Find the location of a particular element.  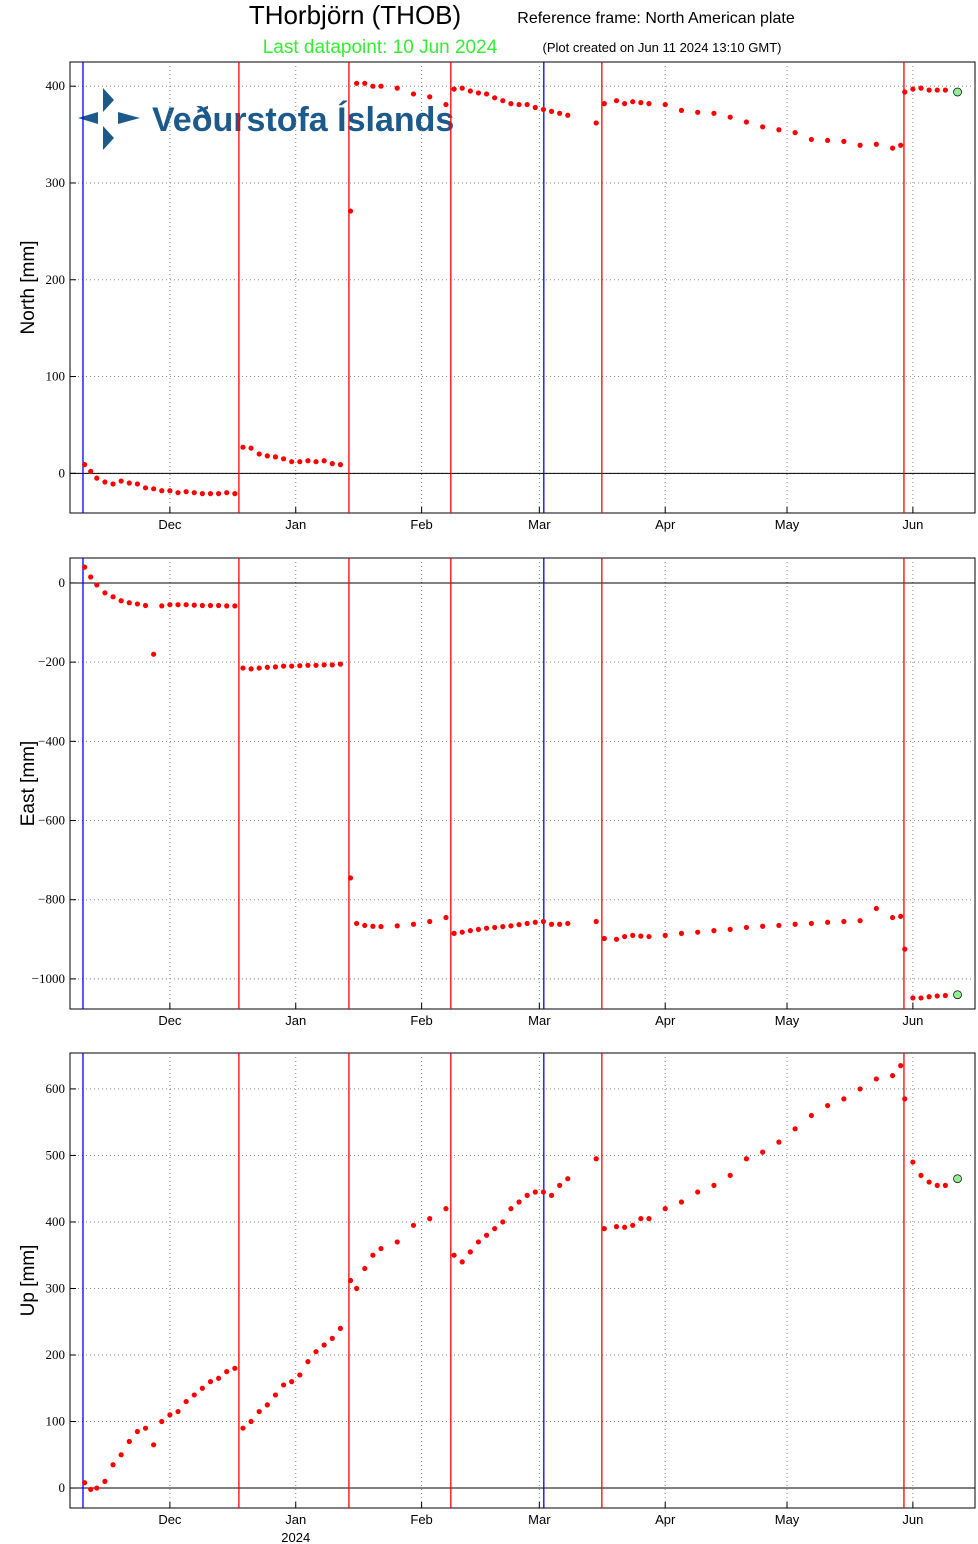

x-tick-label: May is located at coordinates (787, 1519).